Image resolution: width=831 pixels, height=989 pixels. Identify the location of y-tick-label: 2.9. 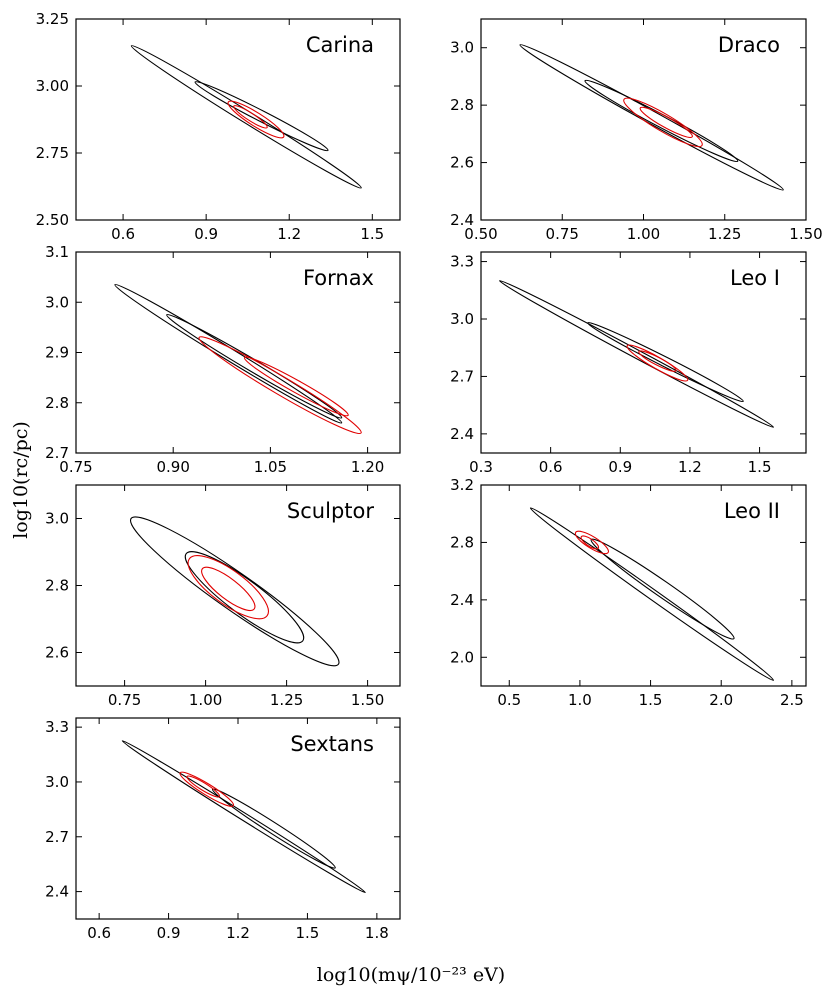
(57, 353).